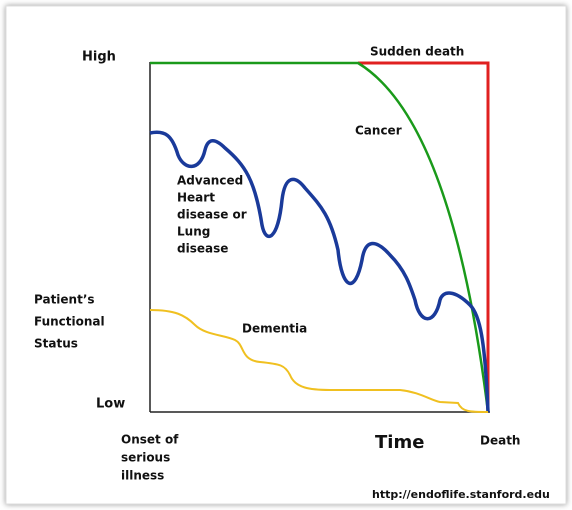 Image resolution: width=572 pixels, height=510 pixels. What do you see at coordinates (193, 232) in the screenshot?
I see `curve-label: Lung` at bounding box center [193, 232].